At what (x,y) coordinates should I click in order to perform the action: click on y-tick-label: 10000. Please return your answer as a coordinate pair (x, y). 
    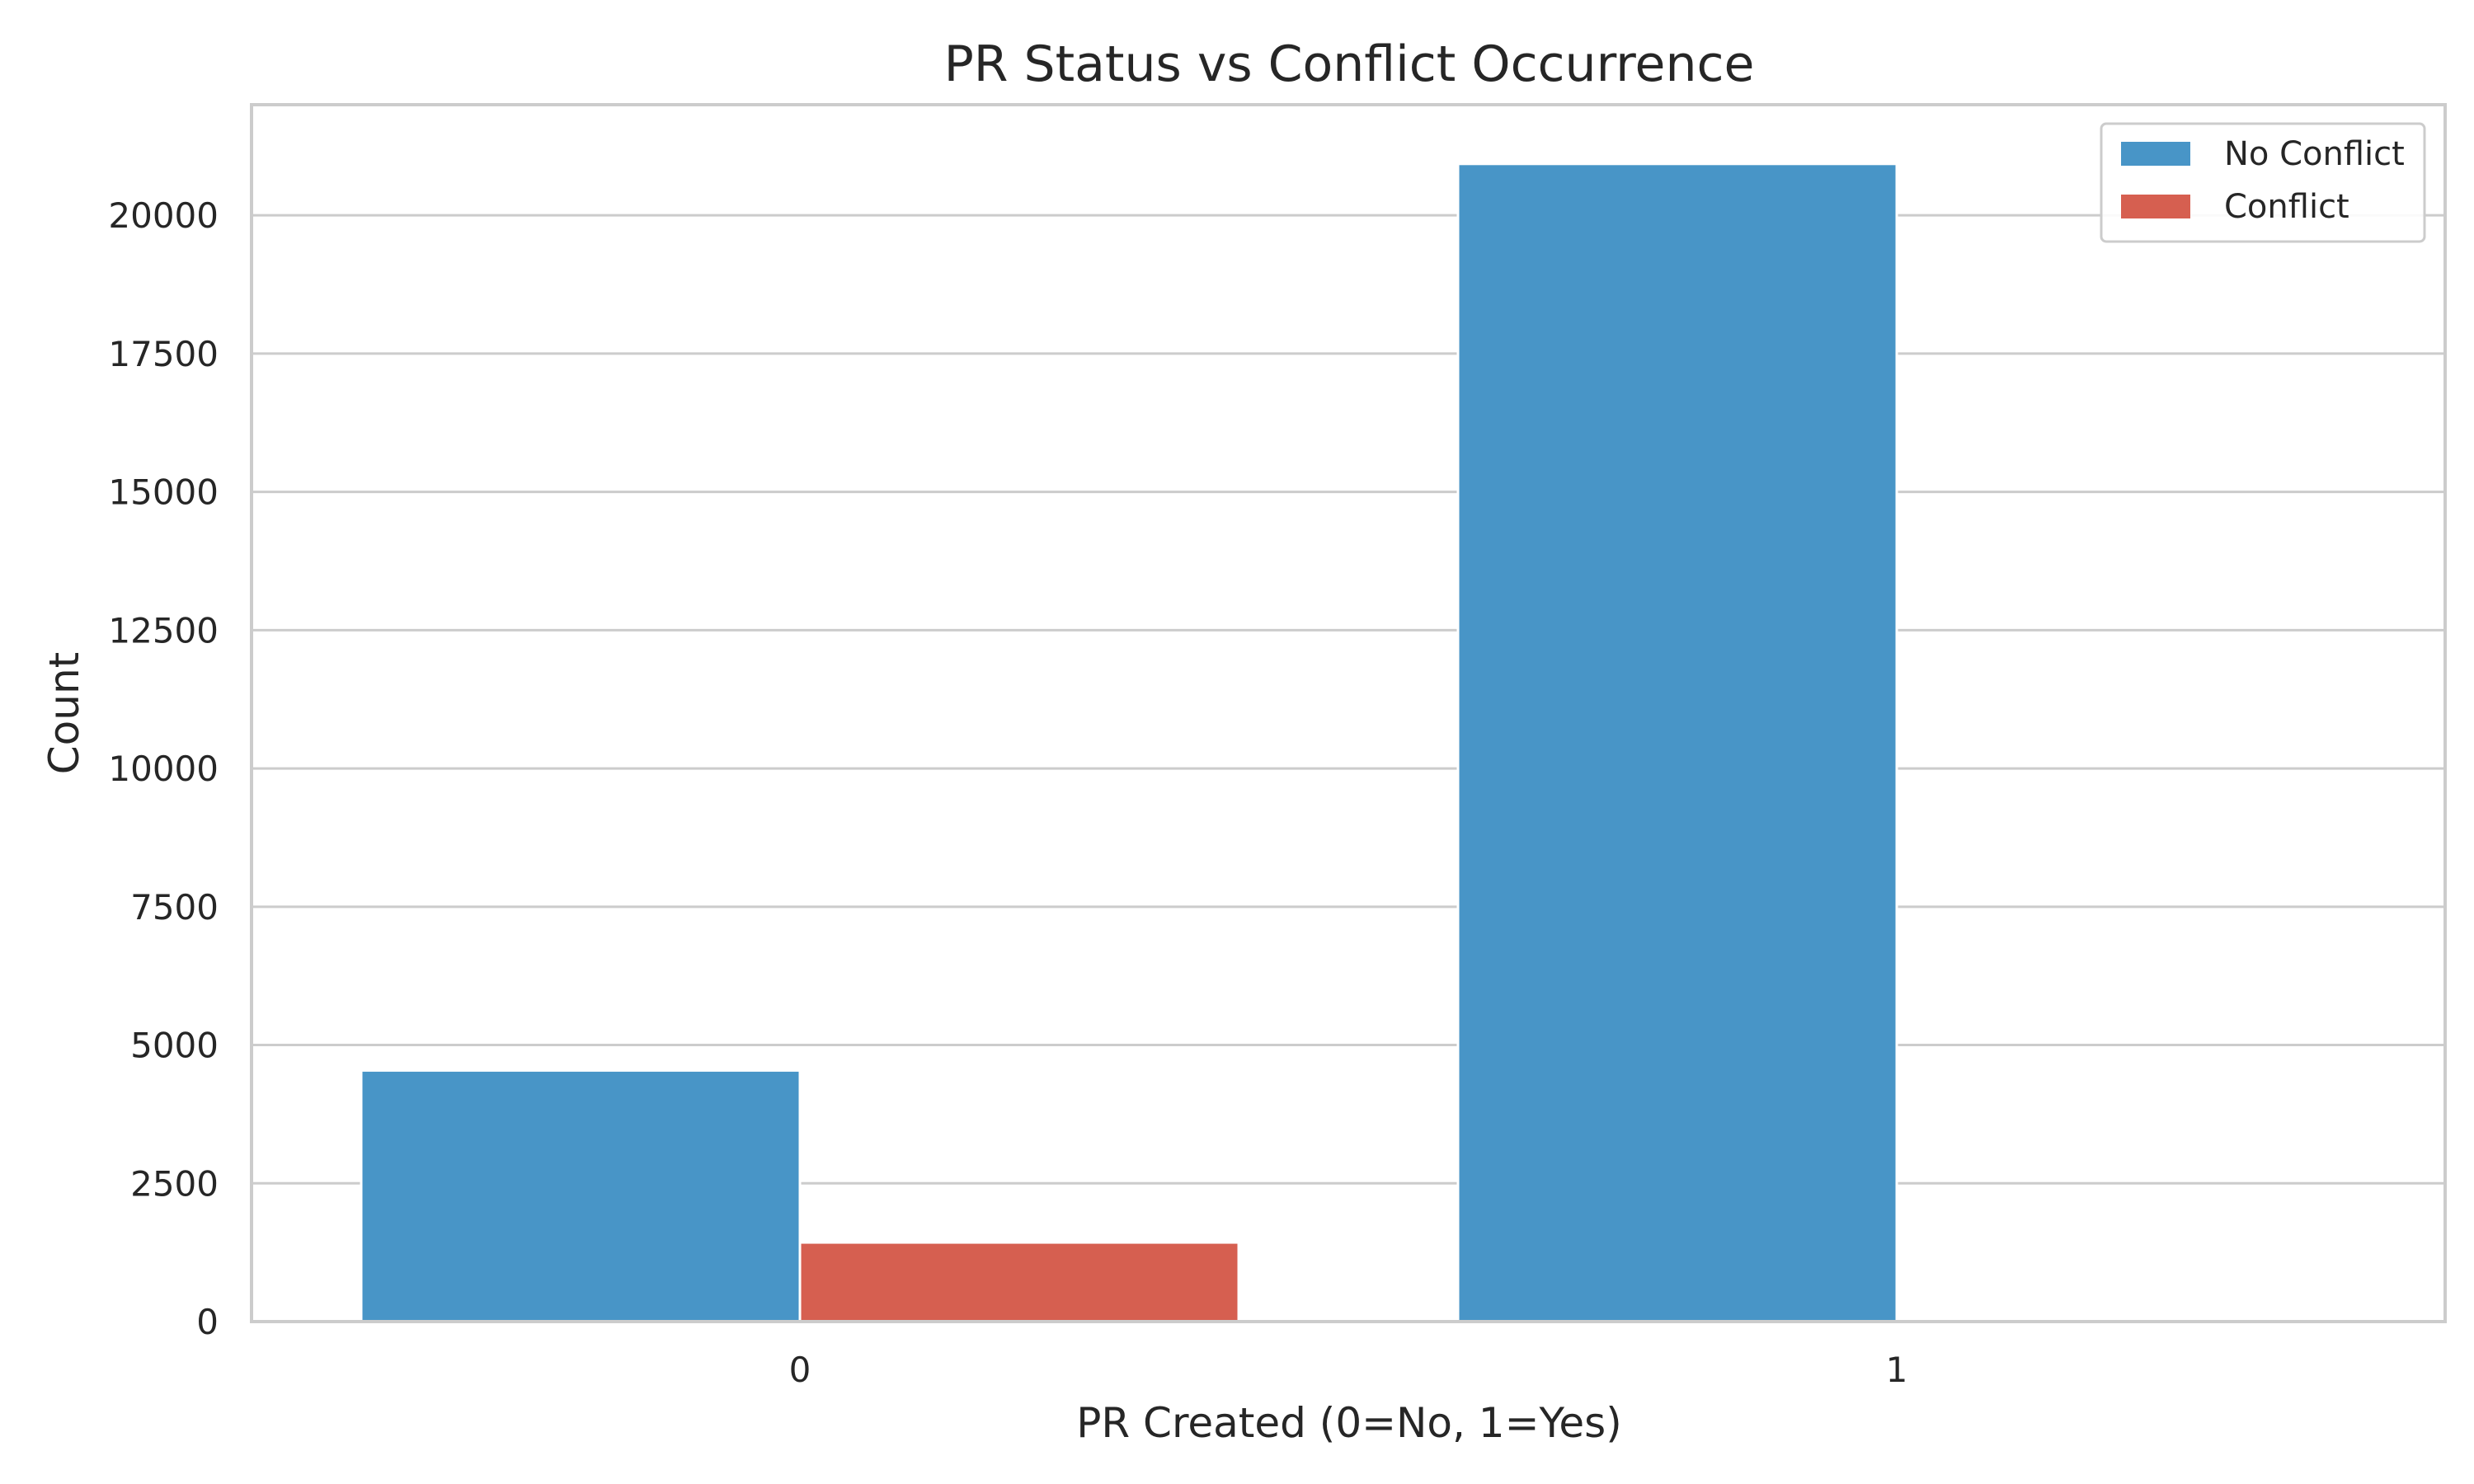
    Looking at the image, I should click on (163, 769).